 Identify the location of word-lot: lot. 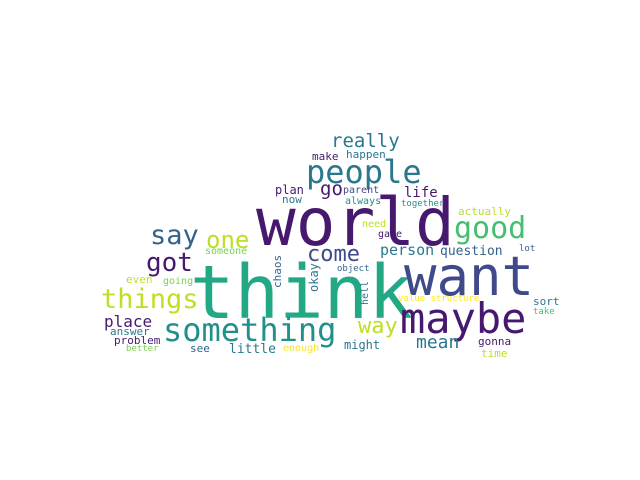
(527, 249).